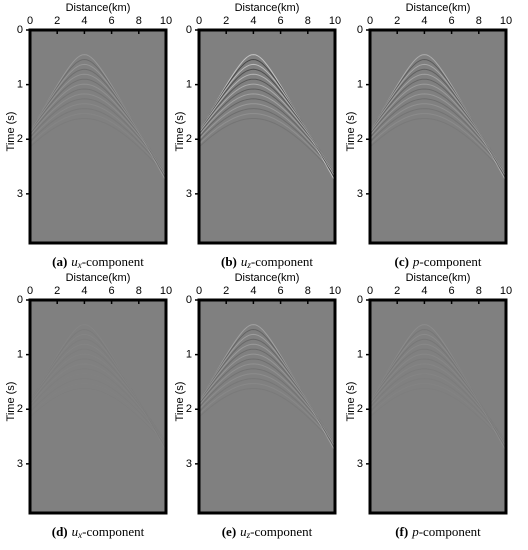 This screenshot has width=528, height=550. Describe the element at coordinates (416, 261) in the screenshot. I see `caption-symbol: p` at that location.